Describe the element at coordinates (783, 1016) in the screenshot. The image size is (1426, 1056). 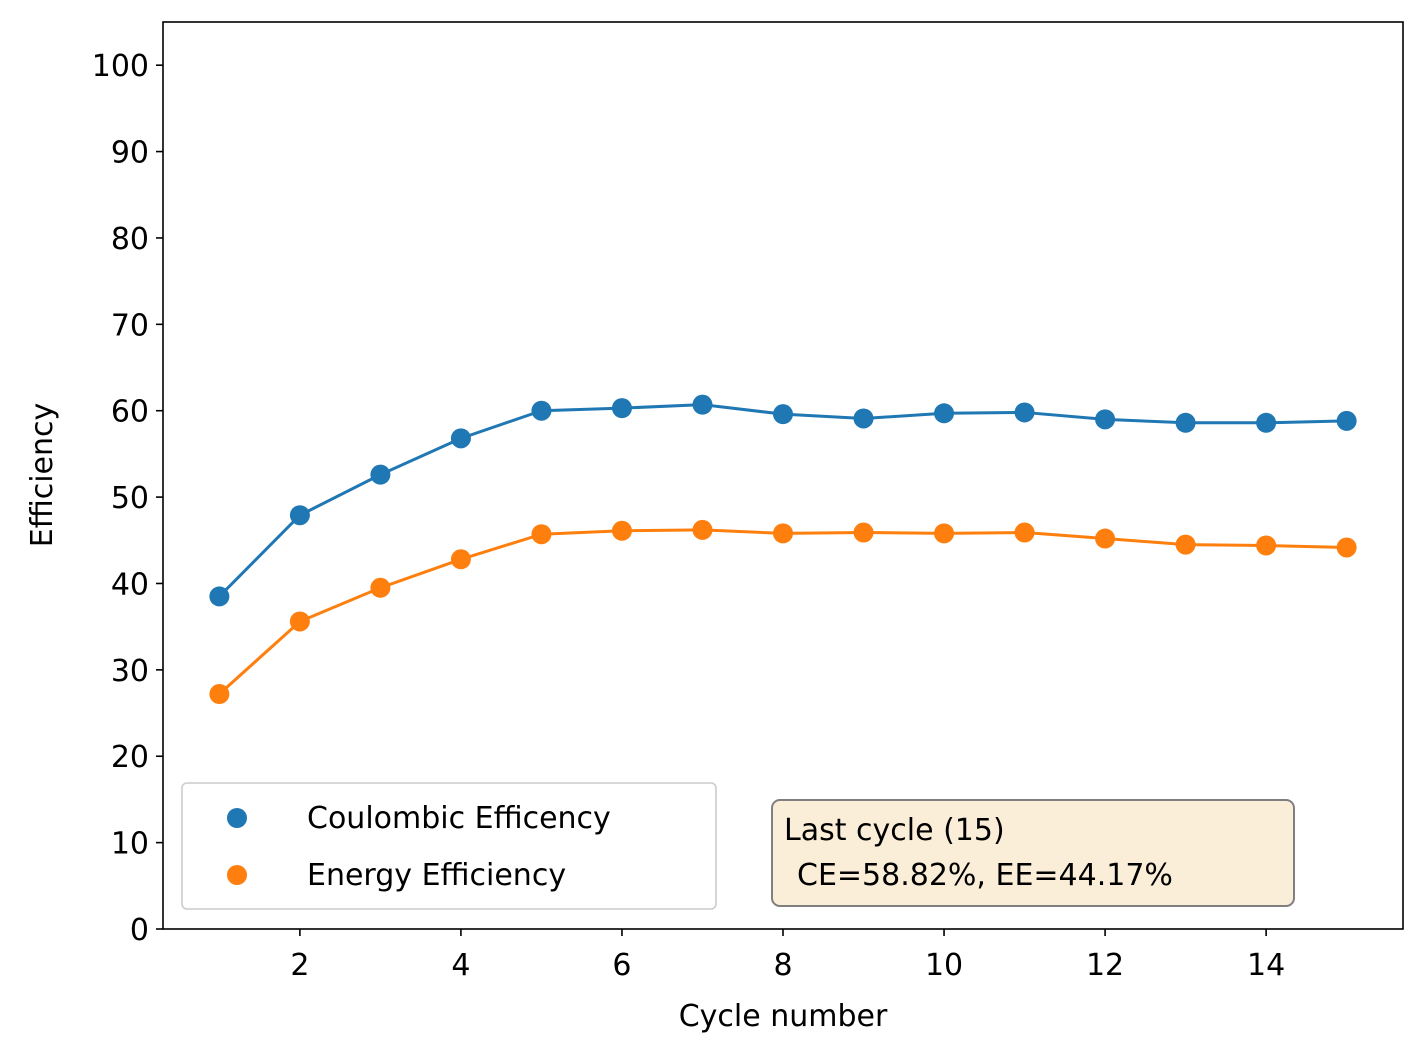
I see `x-axis-label: Cycle number` at that location.